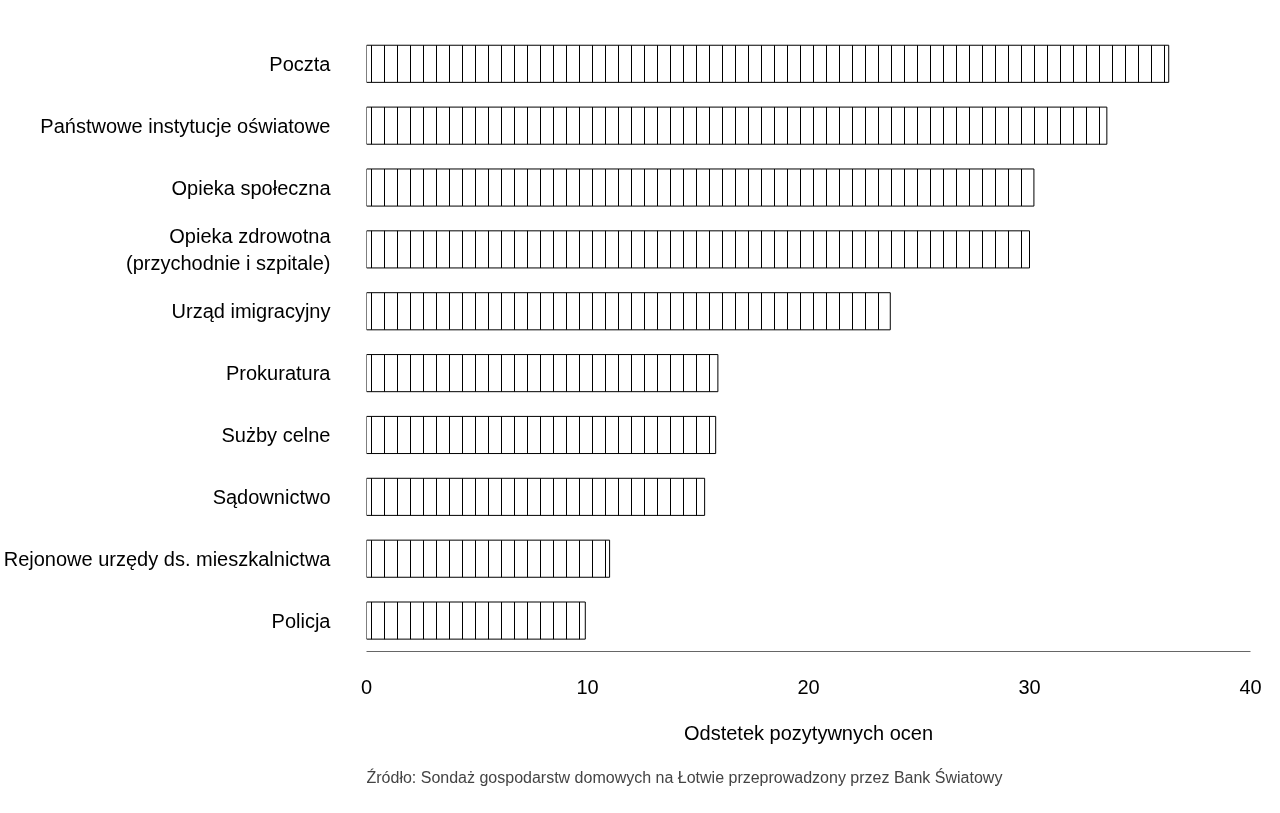 This screenshot has width=1280, height=813. Describe the element at coordinates (1250, 686) in the screenshot. I see `x-tick-label: 40` at that location.